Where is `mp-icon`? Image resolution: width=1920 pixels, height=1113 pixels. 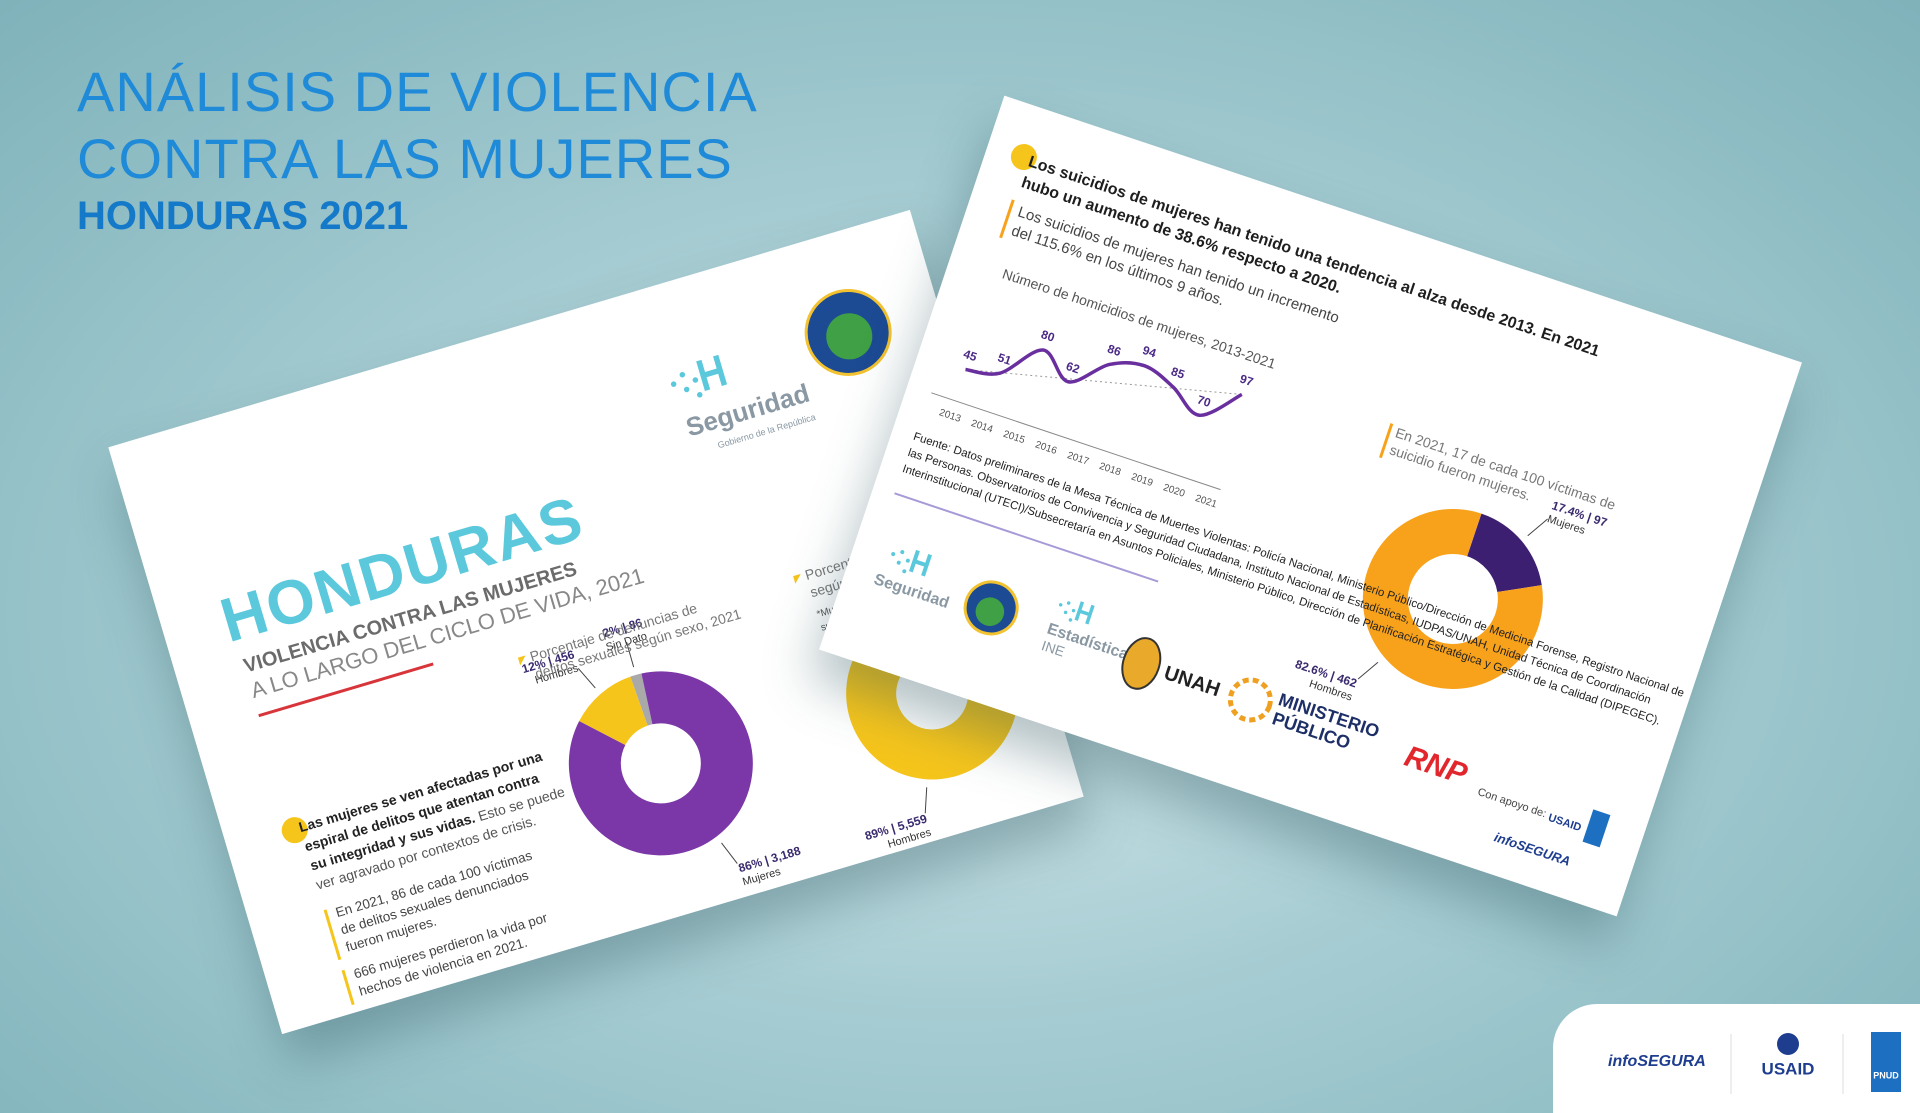
mp-icon is located at coordinates (1250, 700).